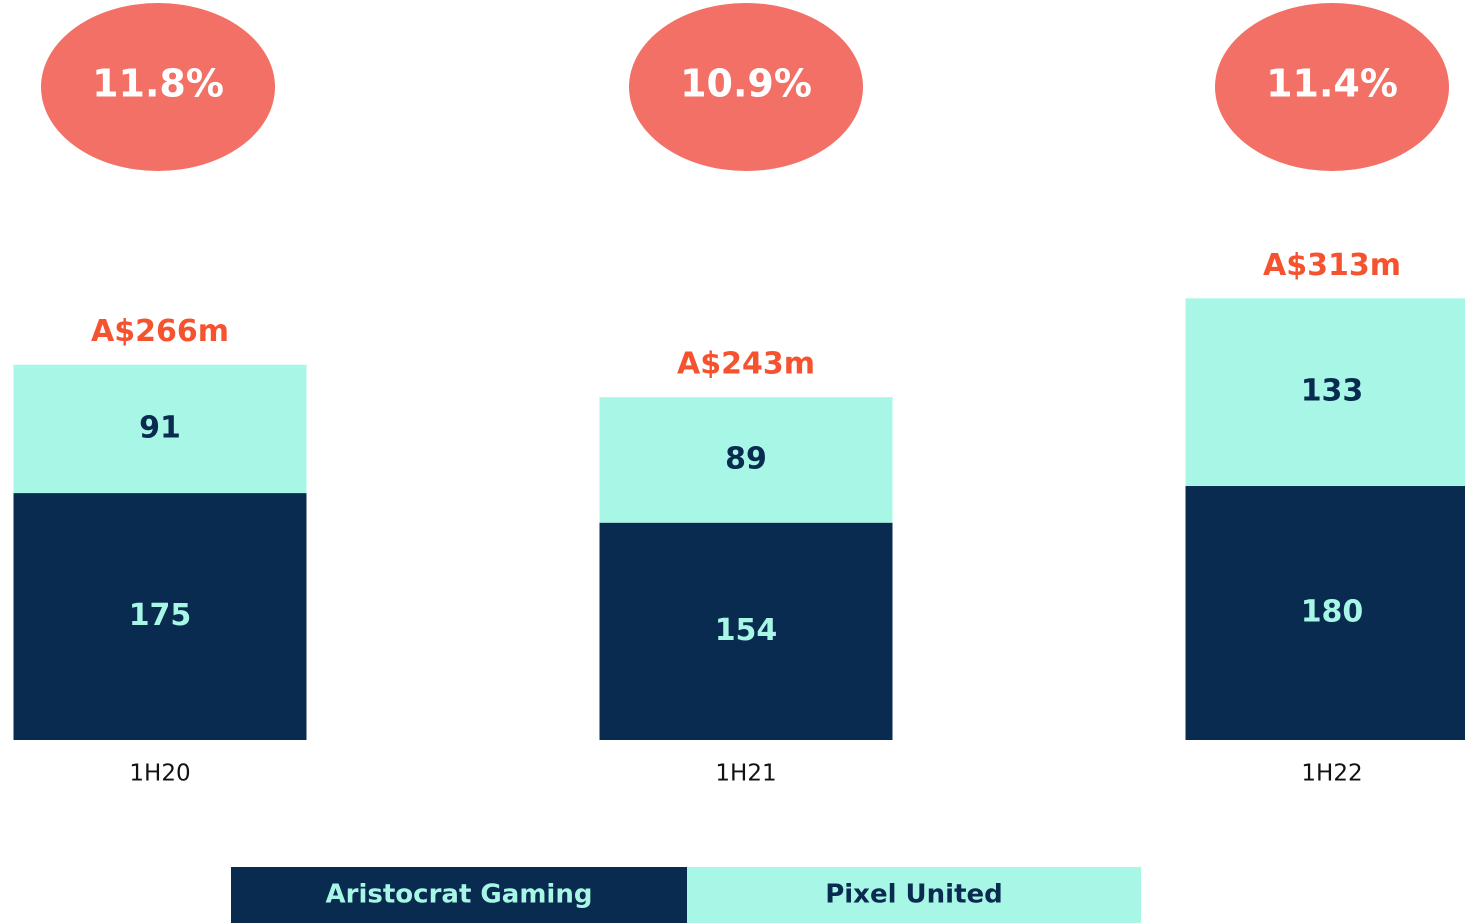 Image resolution: width=1465 pixels, height=923 pixels. I want to click on value-label: 154, so click(746, 630).